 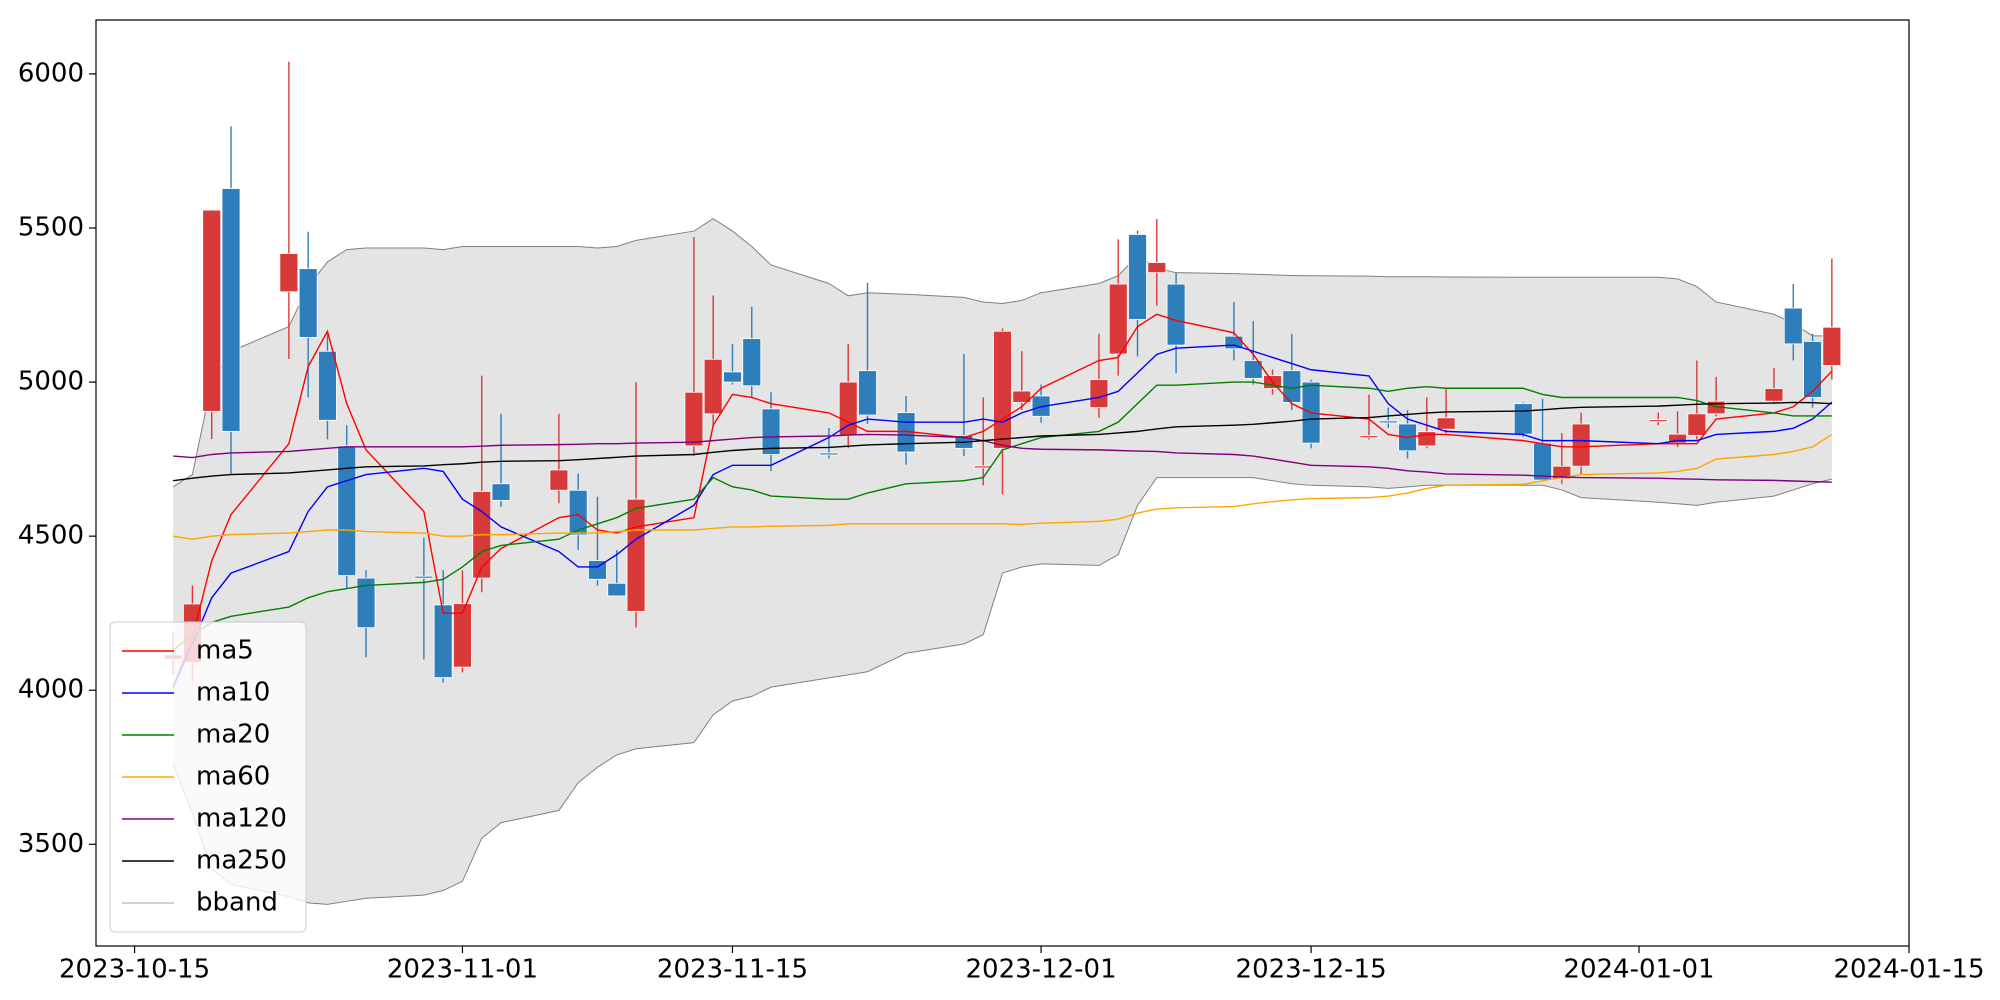 I want to click on x-tick-label: 2023-10-15, so click(x=134, y=970).